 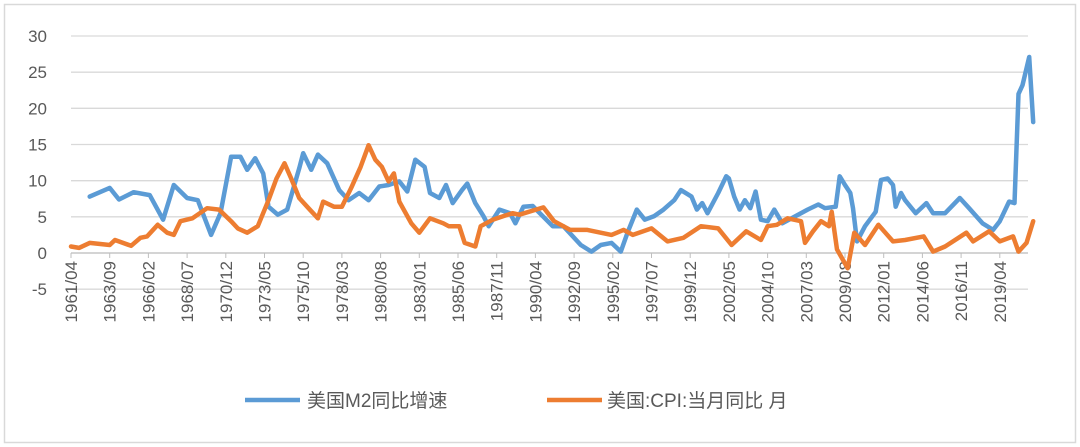 What do you see at coordinates (535, 291) in the screenshot?
I see `x-tick-label: 1990/04` at bounding box center [535, 291].